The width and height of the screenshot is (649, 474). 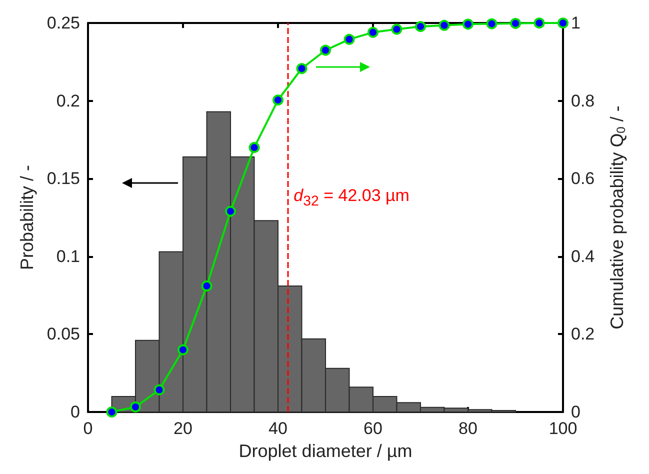 What do you see at coordinates (63, 23) in the screenshot?
I see `y-tick-label: 0.25` at bounding box center [63, 23].